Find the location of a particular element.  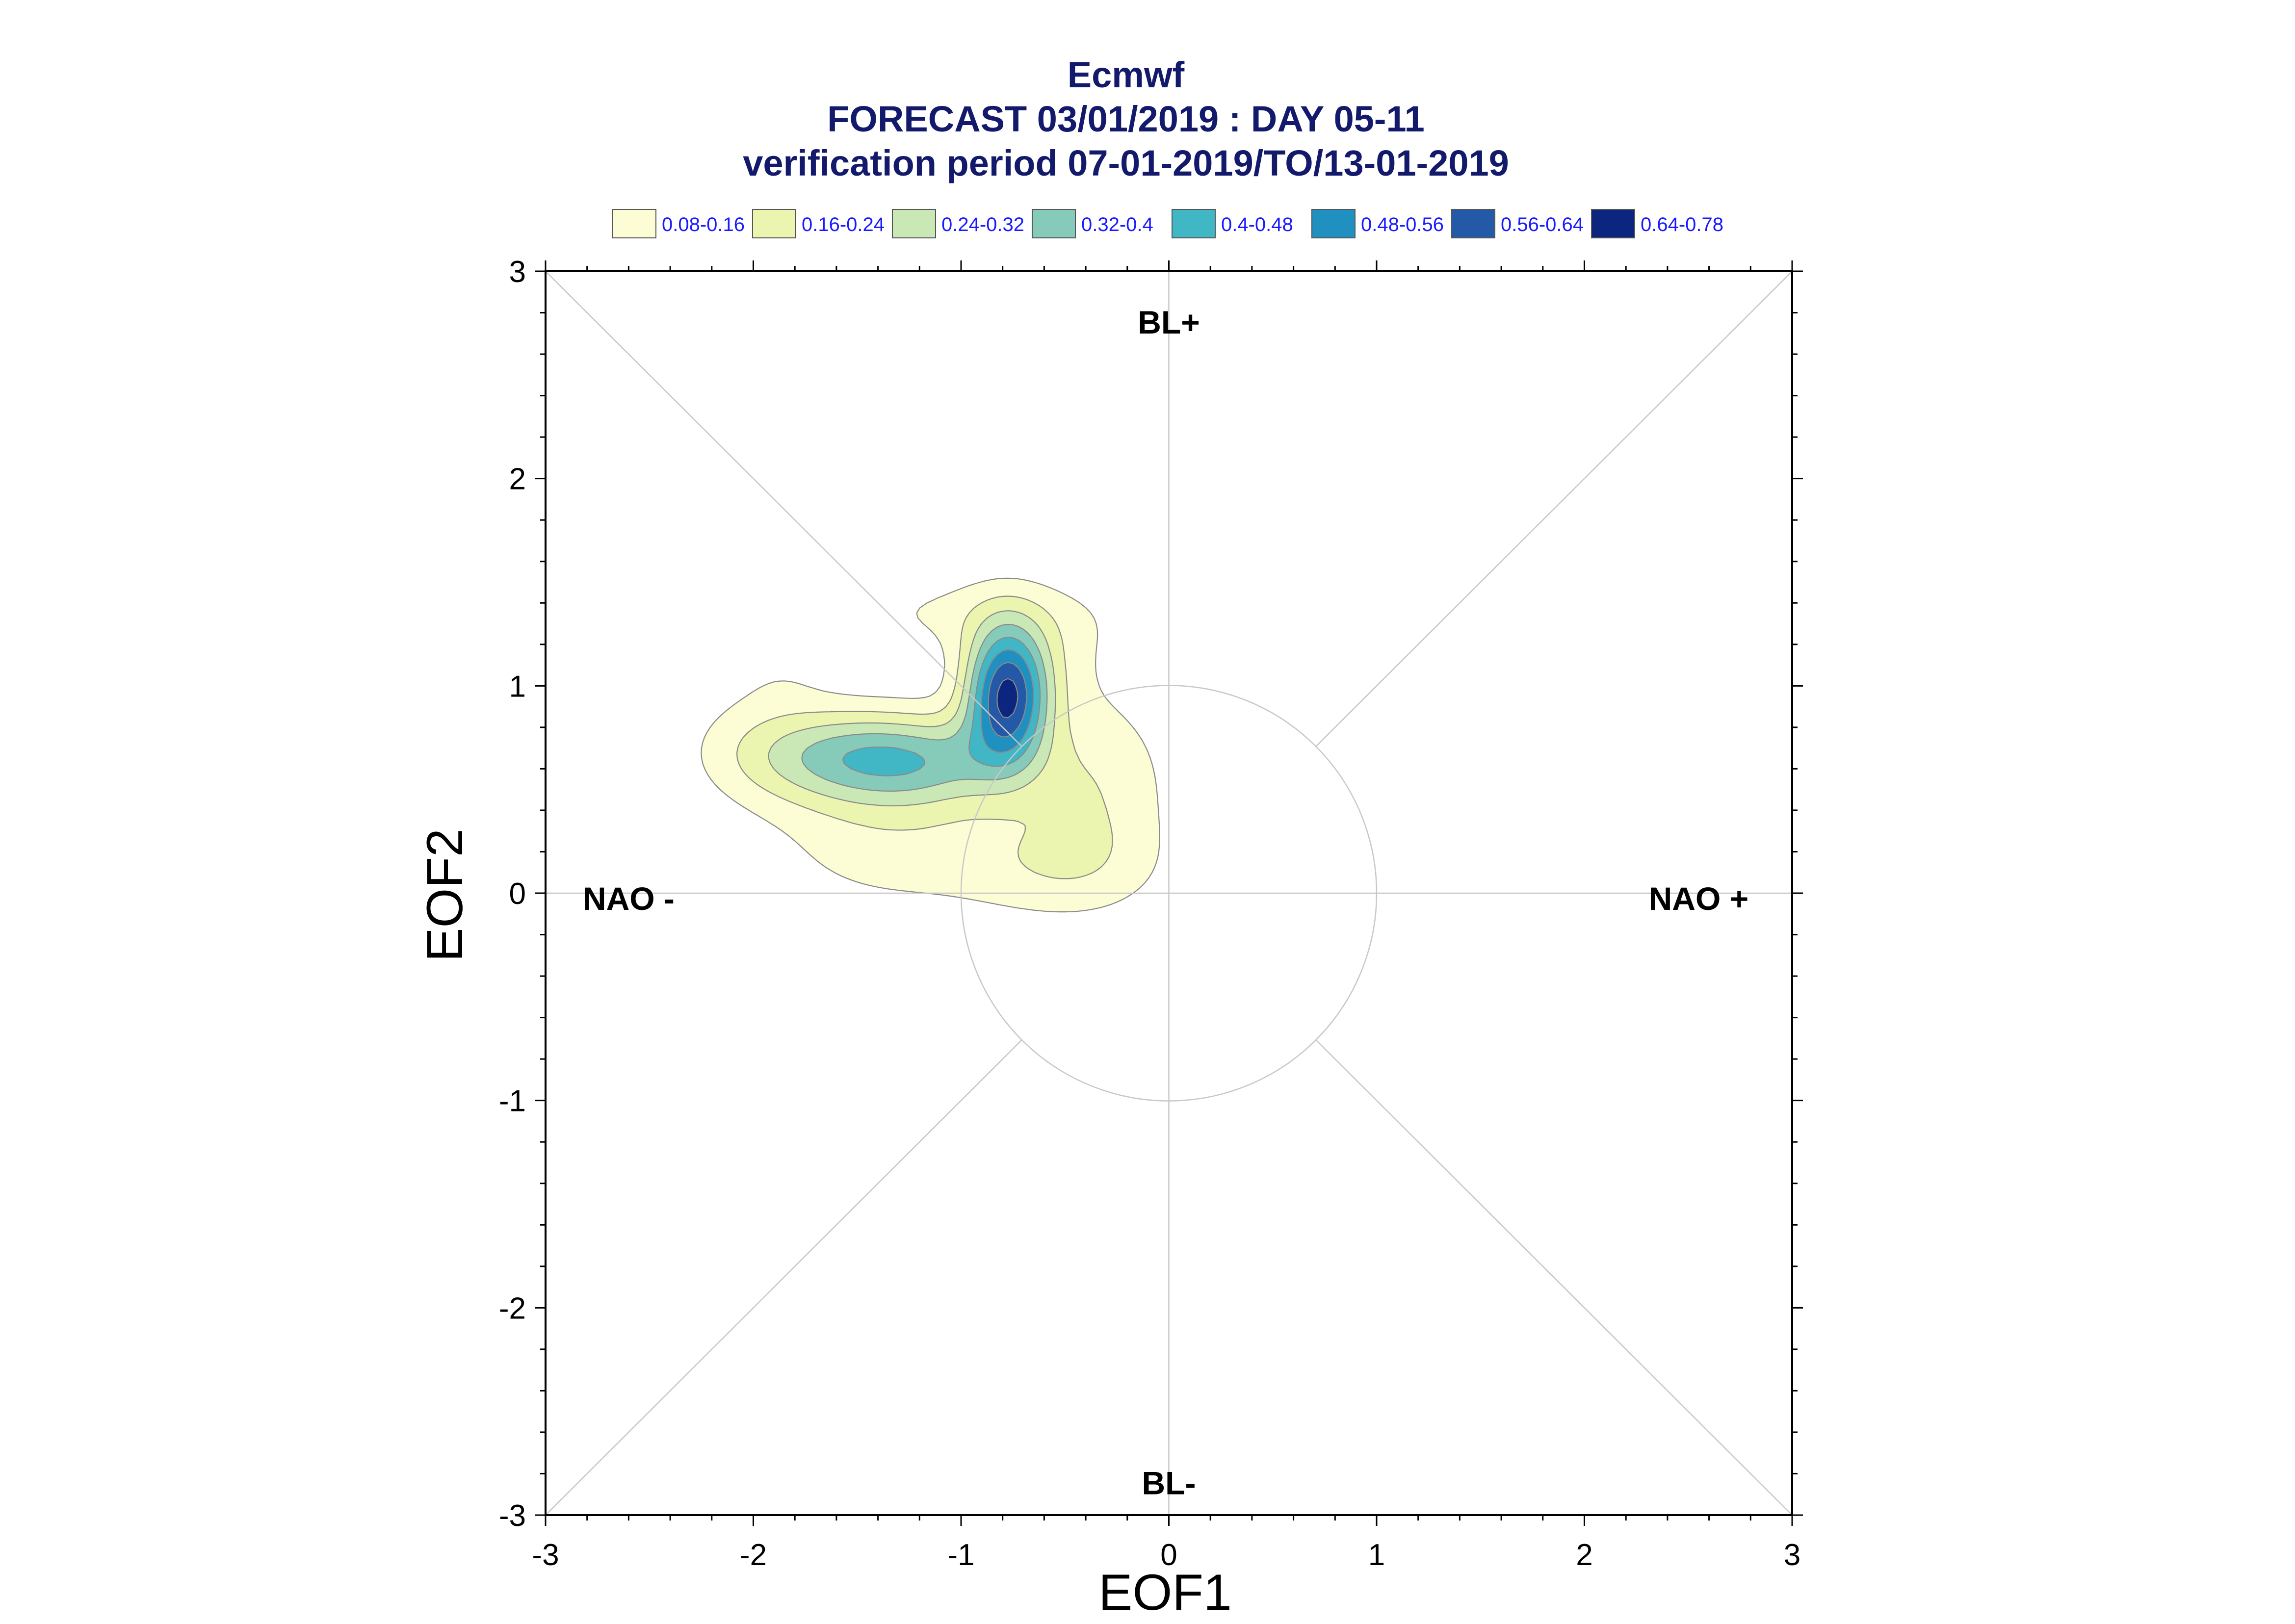

legend-label: 0.08-0.16 is located at coordinates (704, 224).